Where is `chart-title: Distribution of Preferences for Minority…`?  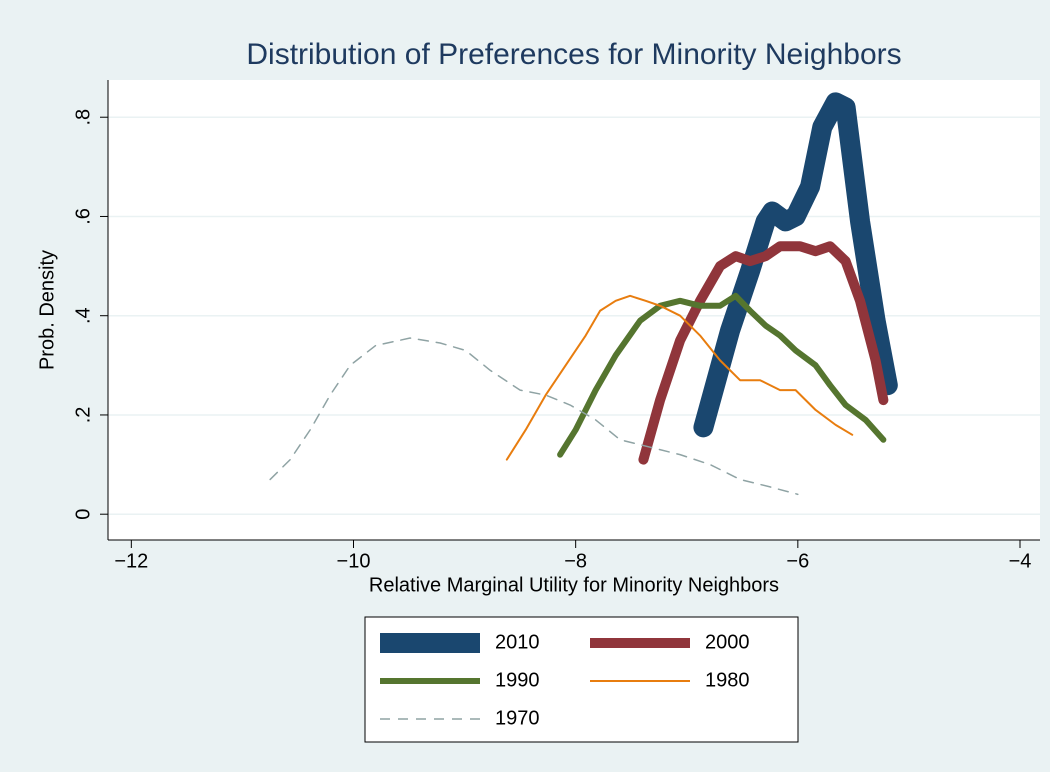
chart-title: Distribution of Preferences for Minority… is located at coordinates (573, 54).